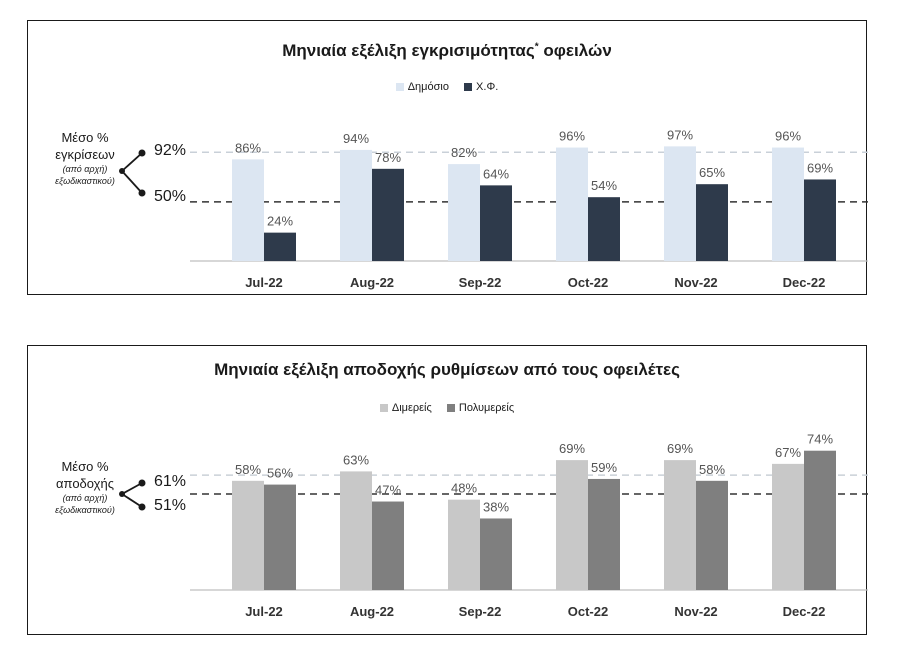  Describe the element at coordinates (577, 50) in the screenshot. I see `chart-title-suffix: οφειλών` at that location.